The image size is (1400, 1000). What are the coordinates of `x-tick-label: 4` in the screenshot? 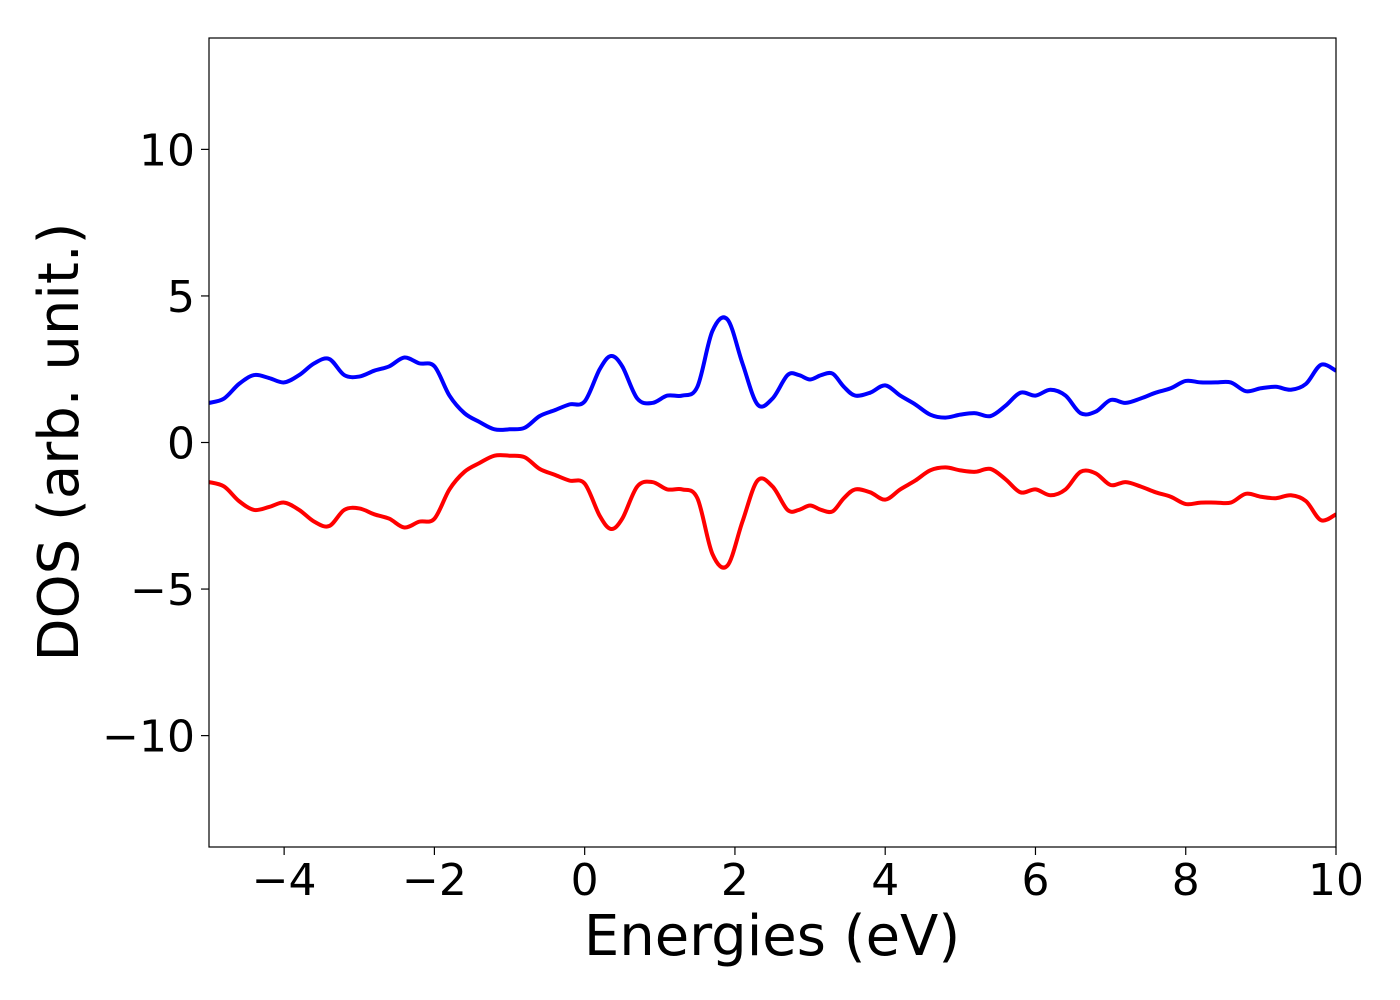 It's located at (885, 880).